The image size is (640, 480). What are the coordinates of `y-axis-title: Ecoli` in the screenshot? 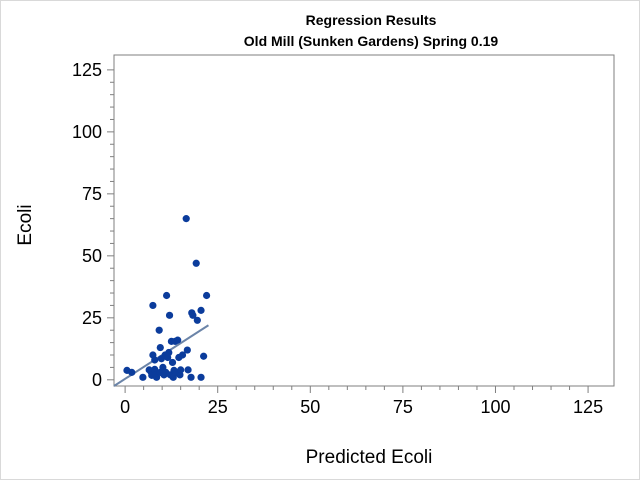 It's located at (25, 224).